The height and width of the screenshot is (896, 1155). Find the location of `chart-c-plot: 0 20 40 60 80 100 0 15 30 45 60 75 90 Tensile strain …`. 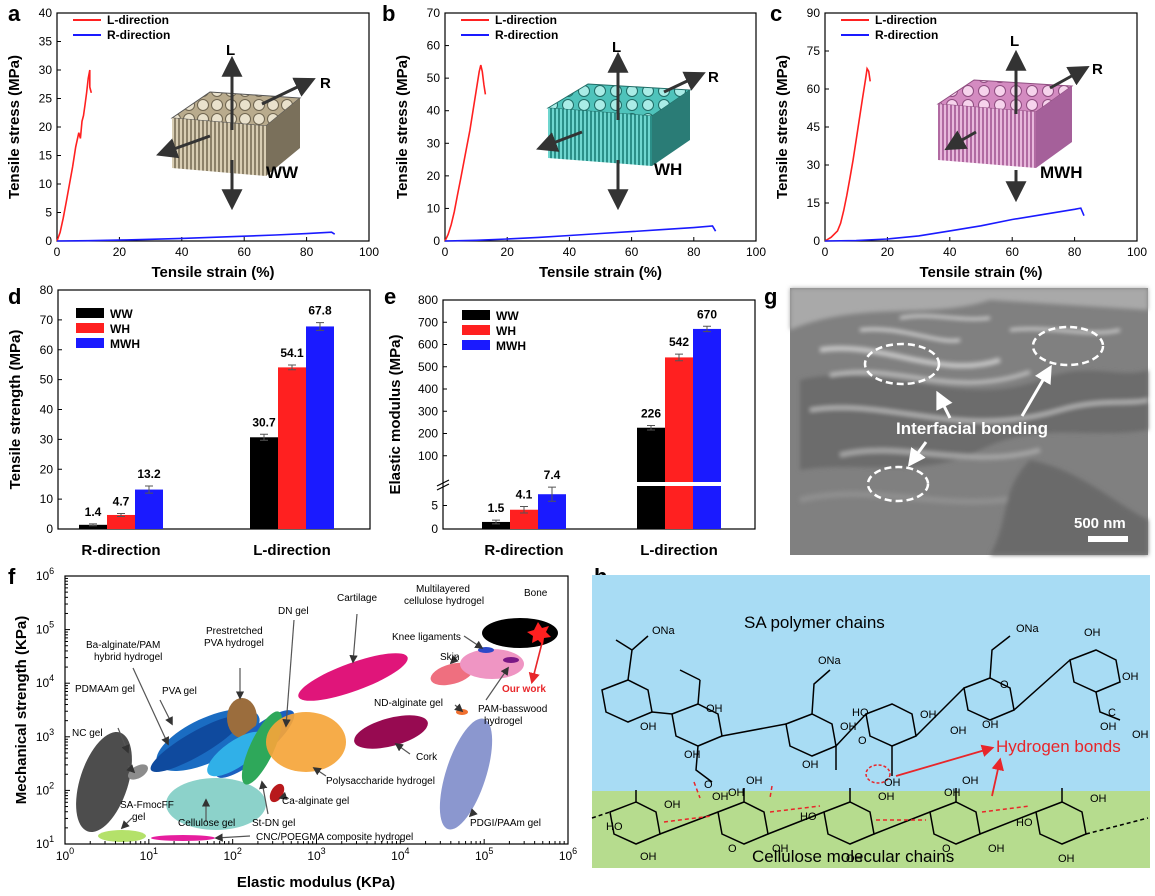

chart-c-plot: 0 20 40 60 80 100 0 15 30 45 60 75 90 Tensile strain … is located at coordinates (960, 143).